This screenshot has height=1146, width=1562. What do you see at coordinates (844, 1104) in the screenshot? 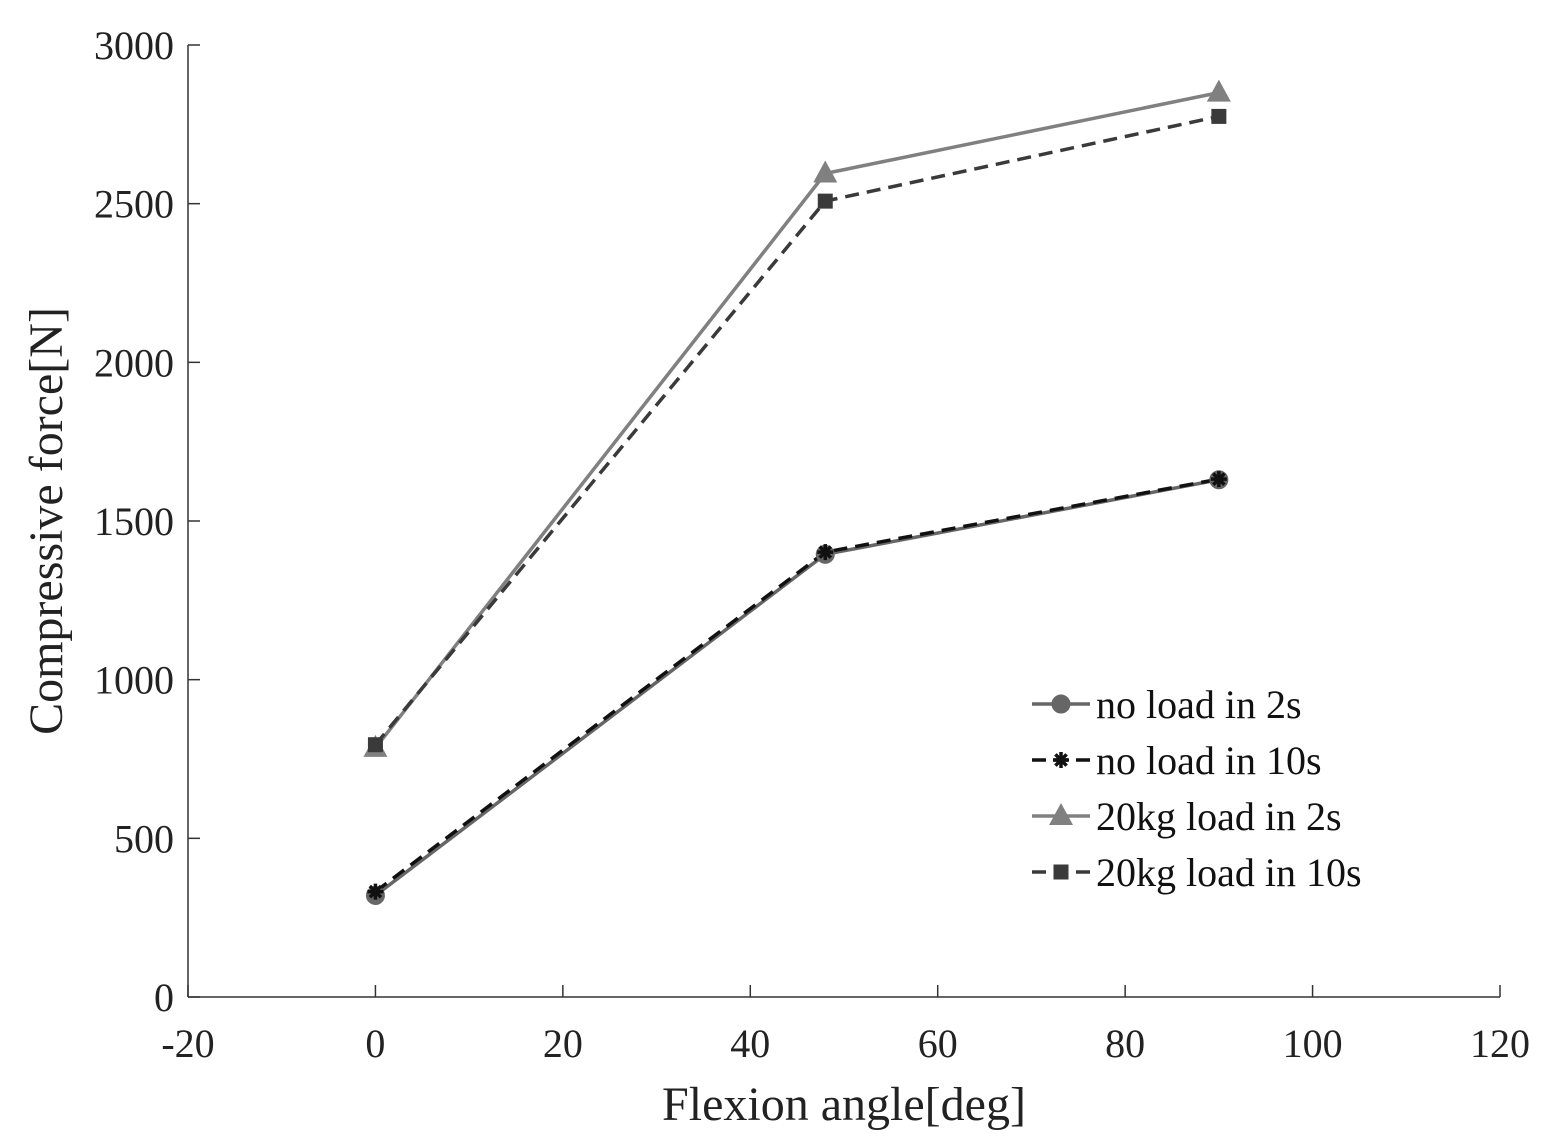
I see `x-axis-label: Flexion angle[deg]` at bounding box center [844, 1104].